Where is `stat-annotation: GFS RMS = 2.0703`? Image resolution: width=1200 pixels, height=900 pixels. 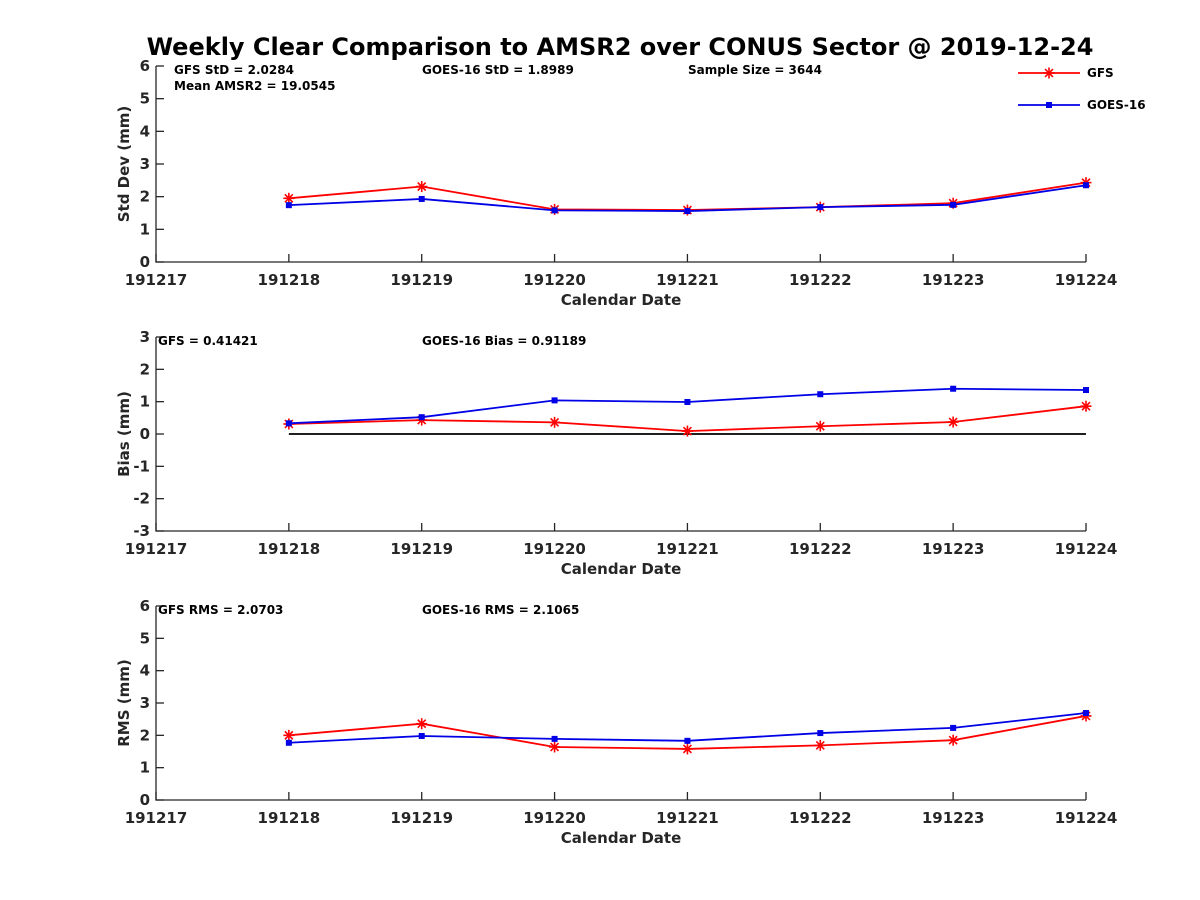 stat-annotation: GFS RMS = 2.0703 is located at coordinates (220, 610).